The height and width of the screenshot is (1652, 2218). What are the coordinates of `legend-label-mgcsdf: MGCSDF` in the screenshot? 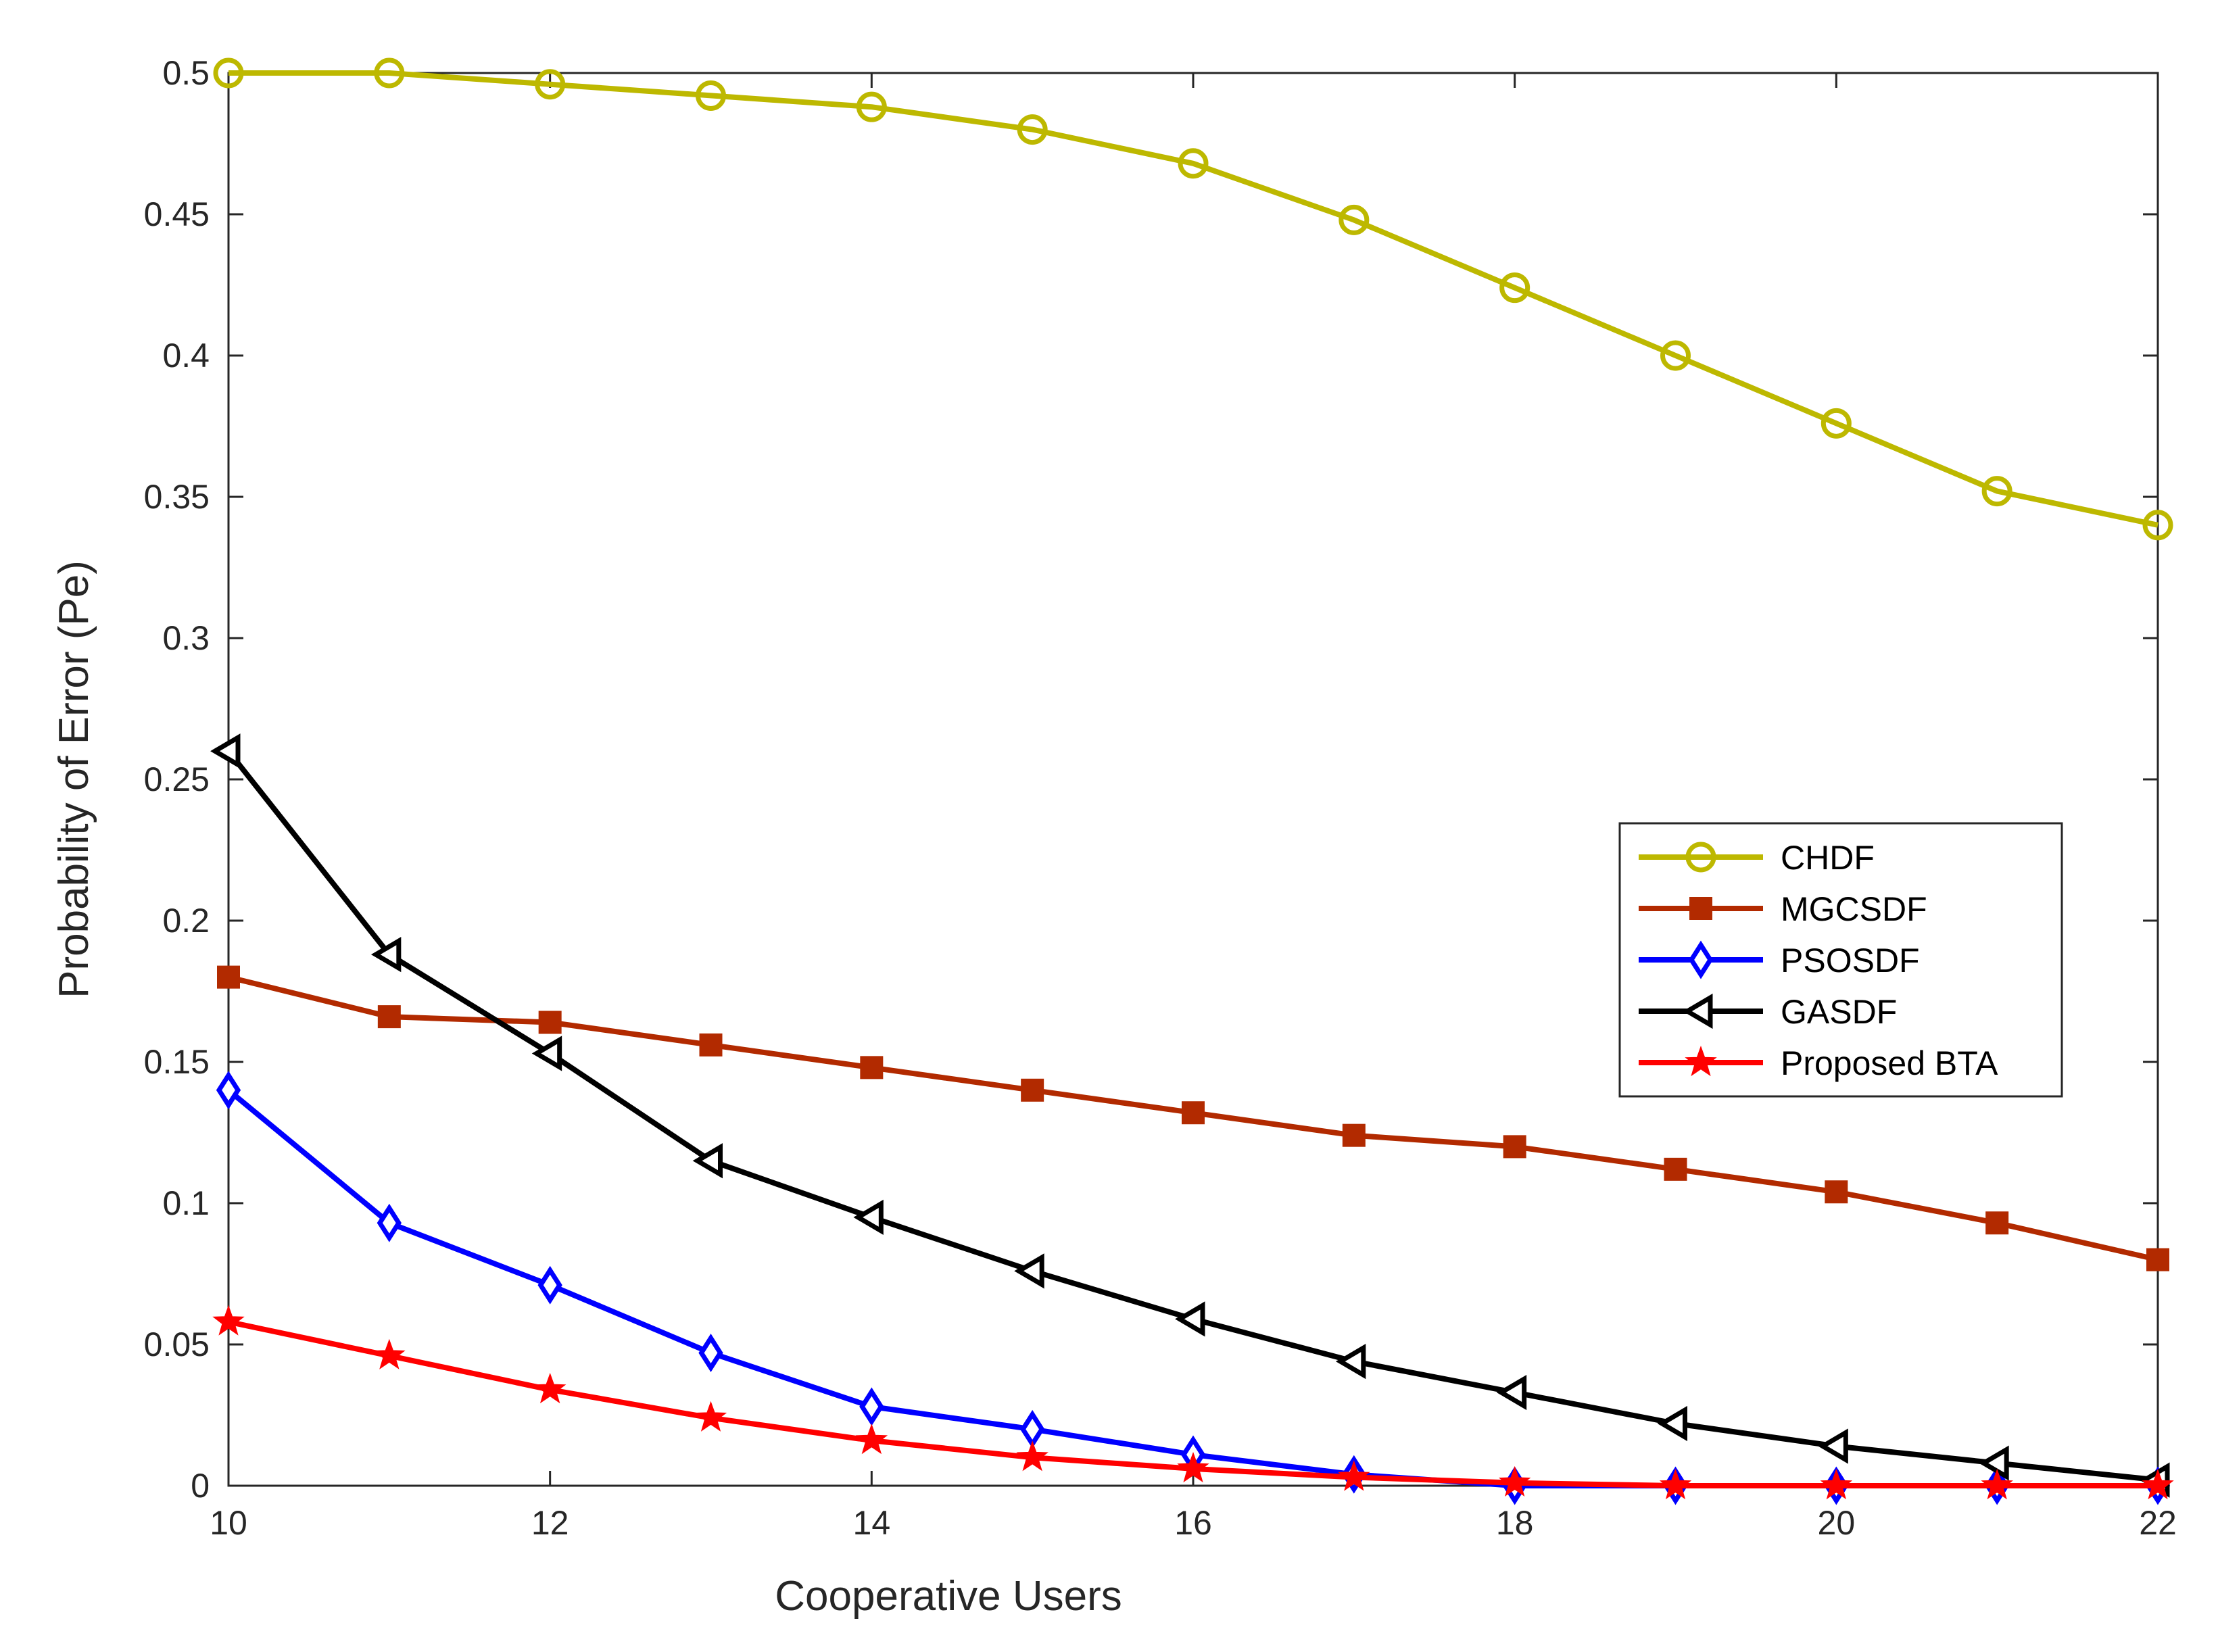 It's located at (1854, 909).